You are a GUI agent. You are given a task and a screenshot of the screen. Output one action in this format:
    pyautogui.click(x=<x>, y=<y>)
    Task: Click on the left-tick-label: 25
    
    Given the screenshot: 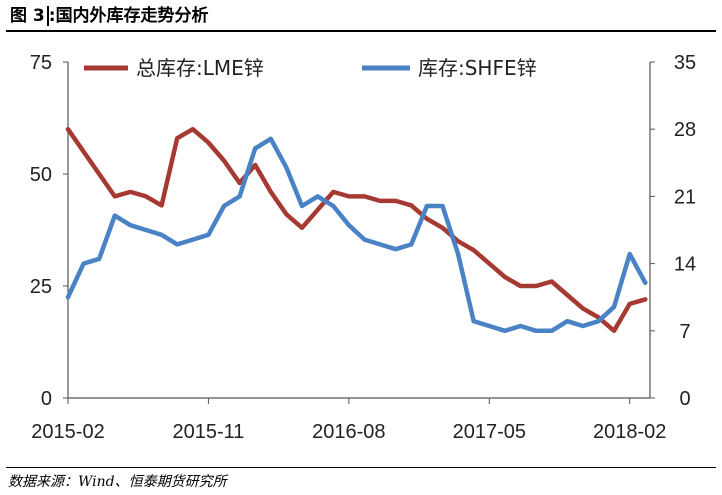 What is the action you would take?
    pyautogui.click(x=41, y=287)
    